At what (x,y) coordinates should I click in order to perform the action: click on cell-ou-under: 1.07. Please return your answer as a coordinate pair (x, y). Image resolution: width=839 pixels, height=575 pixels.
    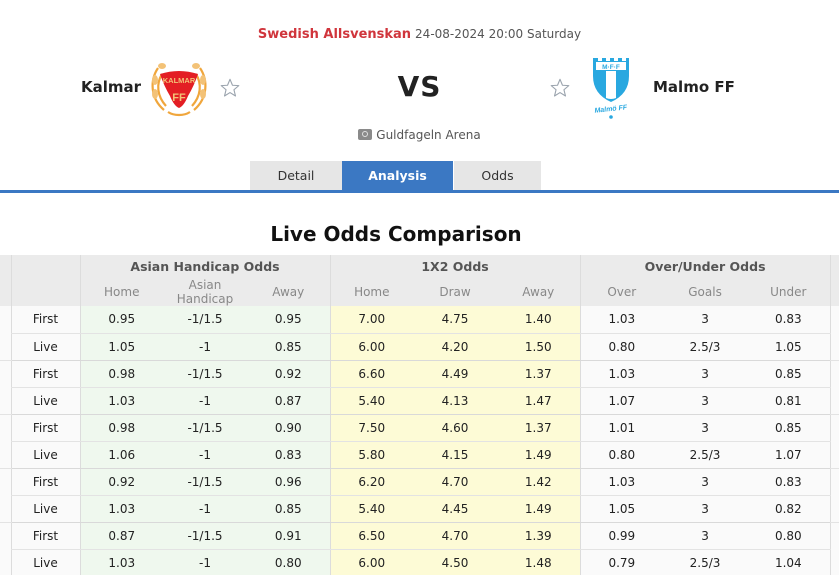
    Looking at the image, I should click on (789, 455).